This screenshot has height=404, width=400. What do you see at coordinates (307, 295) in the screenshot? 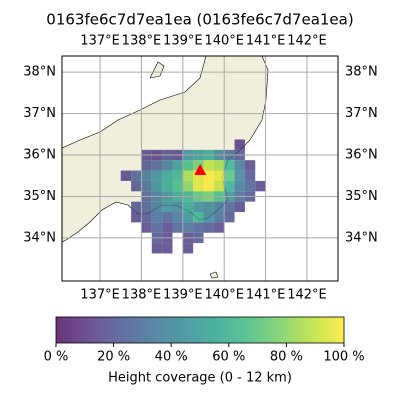
I see `lon-label-bottom: 142°E` at bounding box center [307, 295].